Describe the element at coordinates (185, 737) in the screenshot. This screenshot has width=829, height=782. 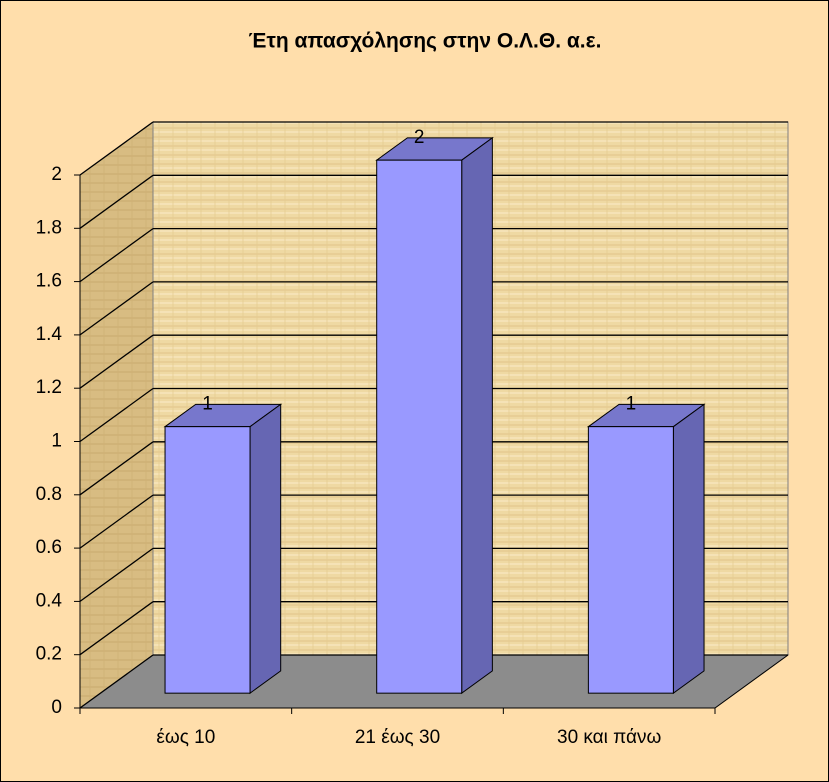
I see `x-tick-label: έως 10` at that location.